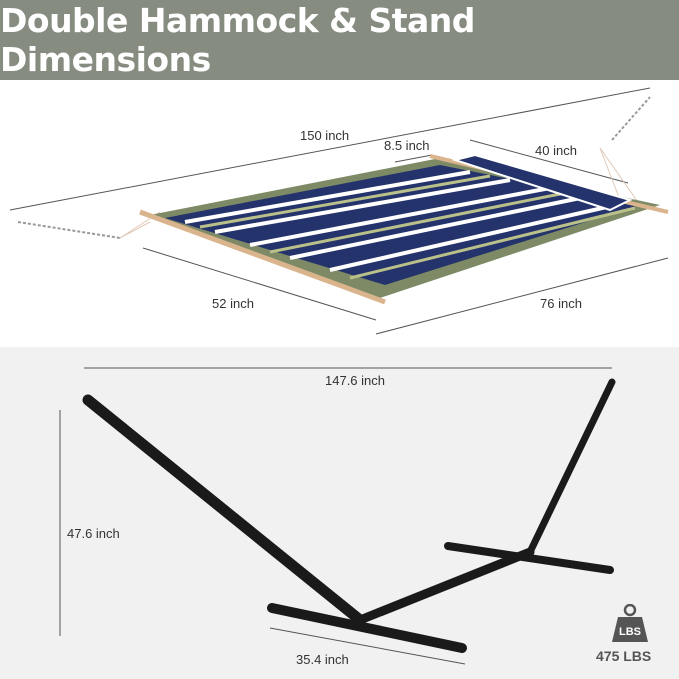 The height and width of the screenshot is (679, 679). What do you see at coordinates (624, 656) in the screenshot?
I see `weight-capacity: 475 LBS` at bounding box center [624, 656].